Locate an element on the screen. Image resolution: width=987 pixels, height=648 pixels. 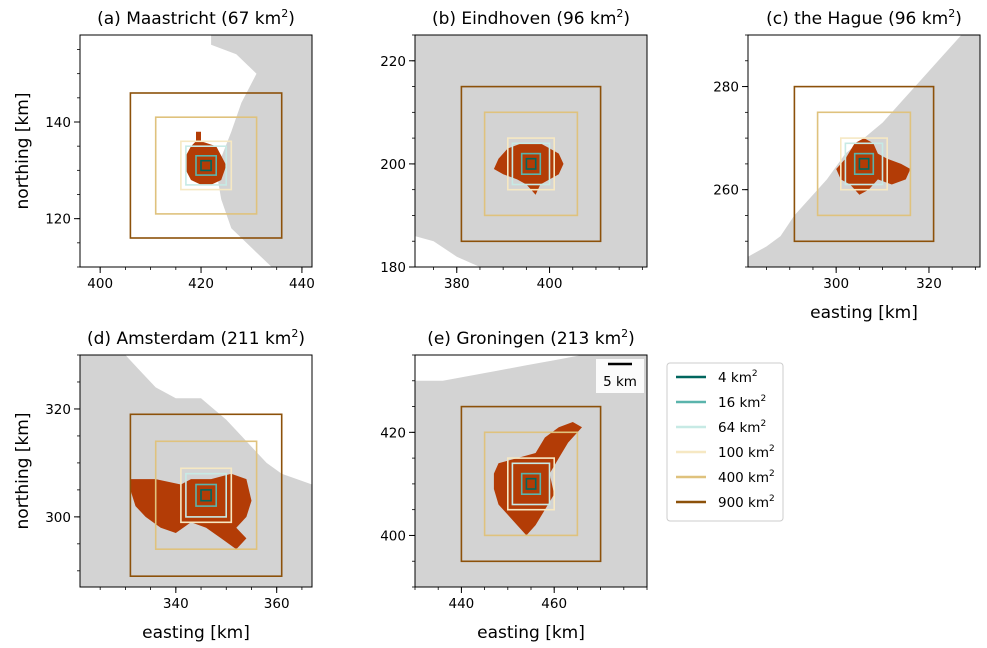
legend-label: 4 km2 is located at coordinates (738, 377).